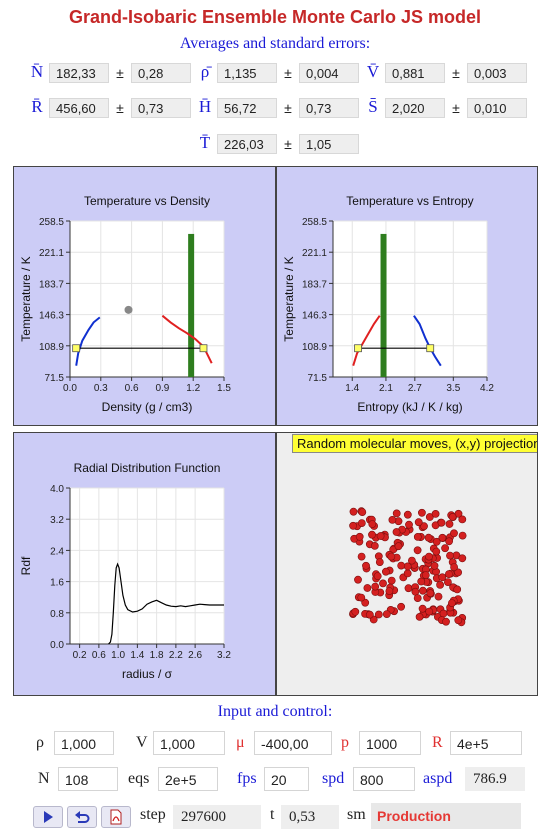 The image size is (550, 838). Describe the element at coordinates (26, 565) in the screenshot. I see `y-axis-label: Rdf` at that location.